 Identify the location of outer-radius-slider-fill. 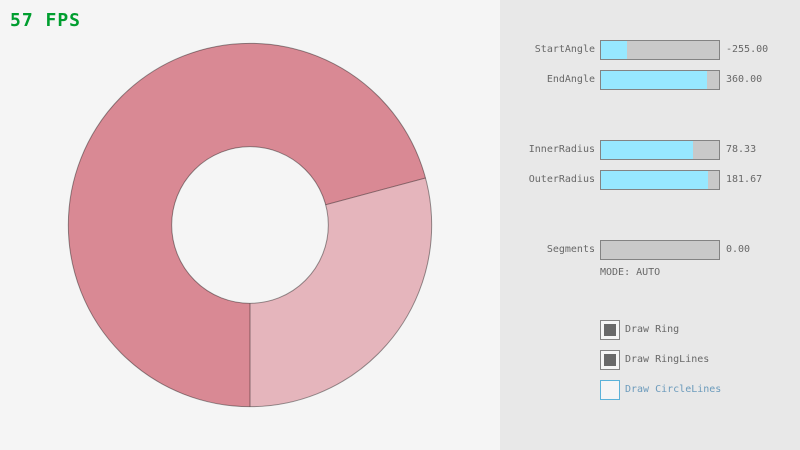
(654, 180).